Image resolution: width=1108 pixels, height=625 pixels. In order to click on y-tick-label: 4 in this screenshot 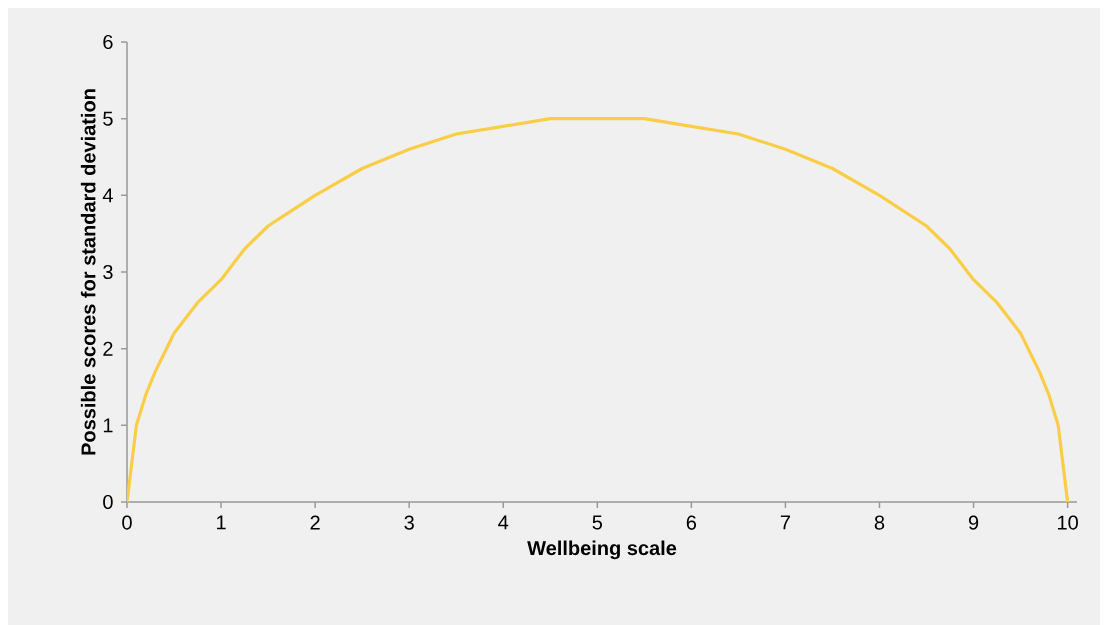, I will do `click(107, 195)`.